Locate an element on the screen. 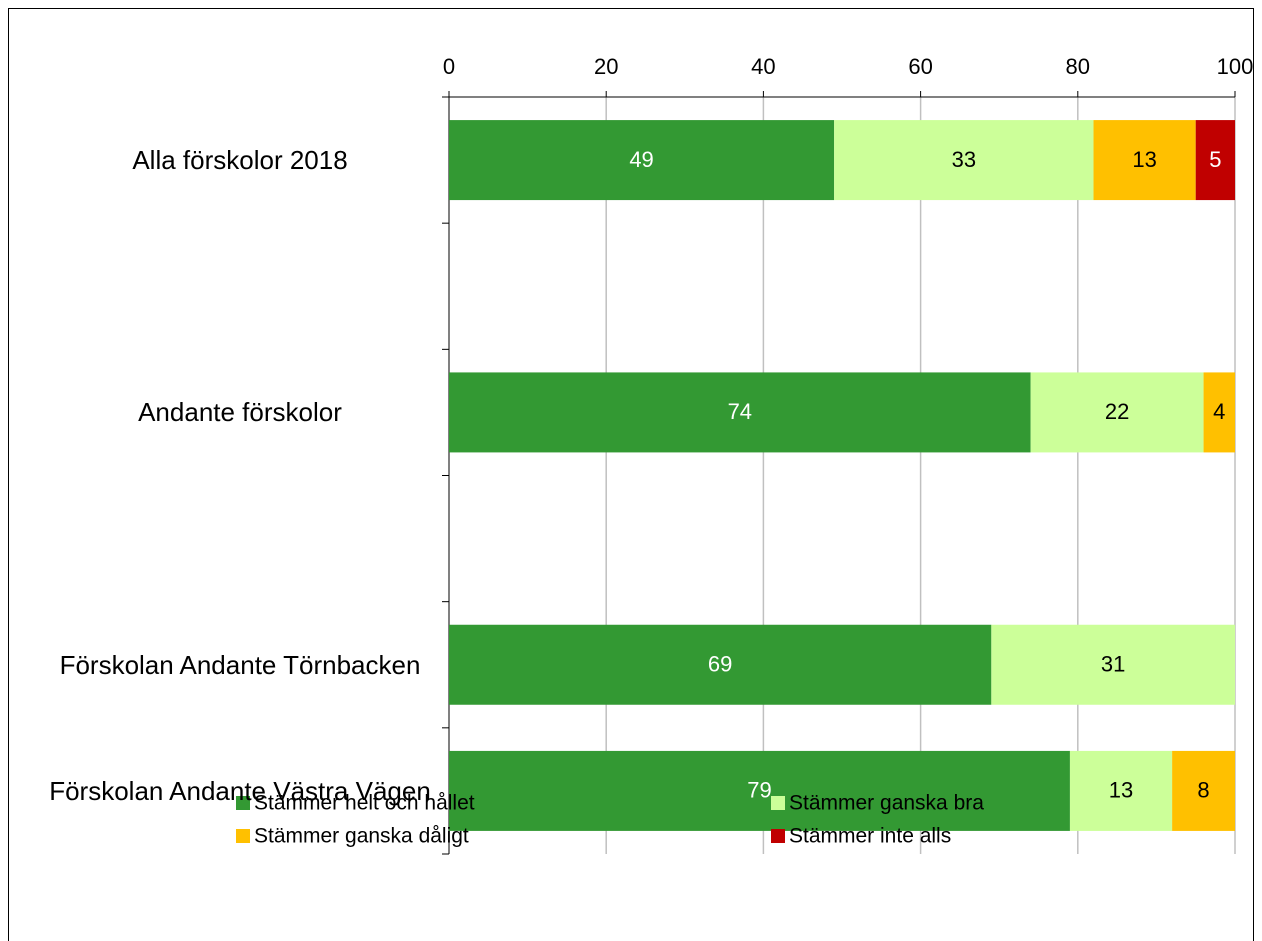 The image size is (1262, 941). data-label: 31 is located at coordinates (1113, 664).